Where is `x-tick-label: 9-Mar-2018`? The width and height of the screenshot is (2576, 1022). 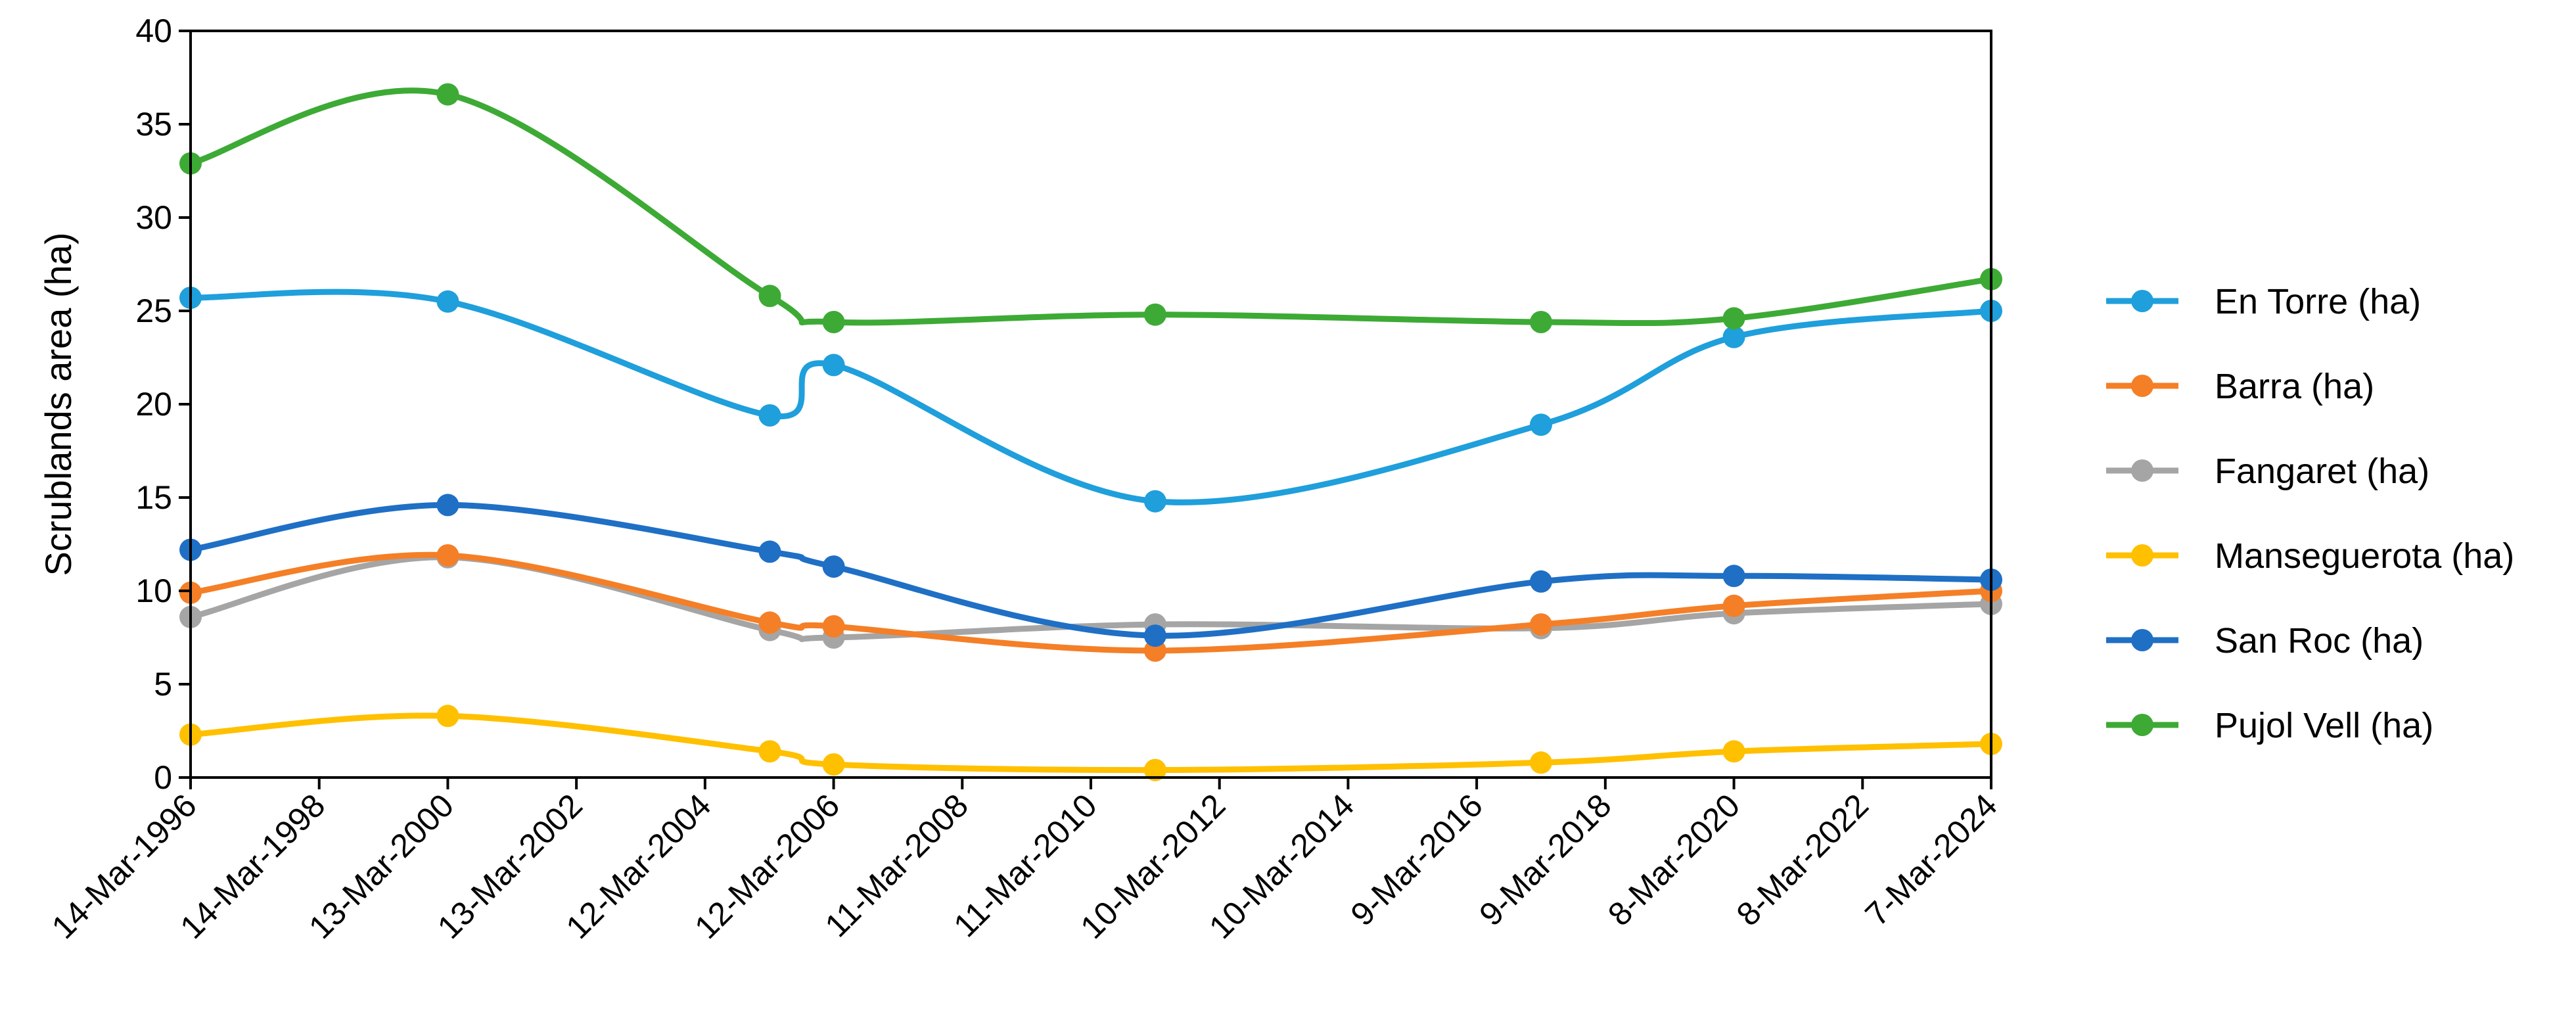 x-tick-label: 9-Mar-2018 is located at coordinates (1545, 860).